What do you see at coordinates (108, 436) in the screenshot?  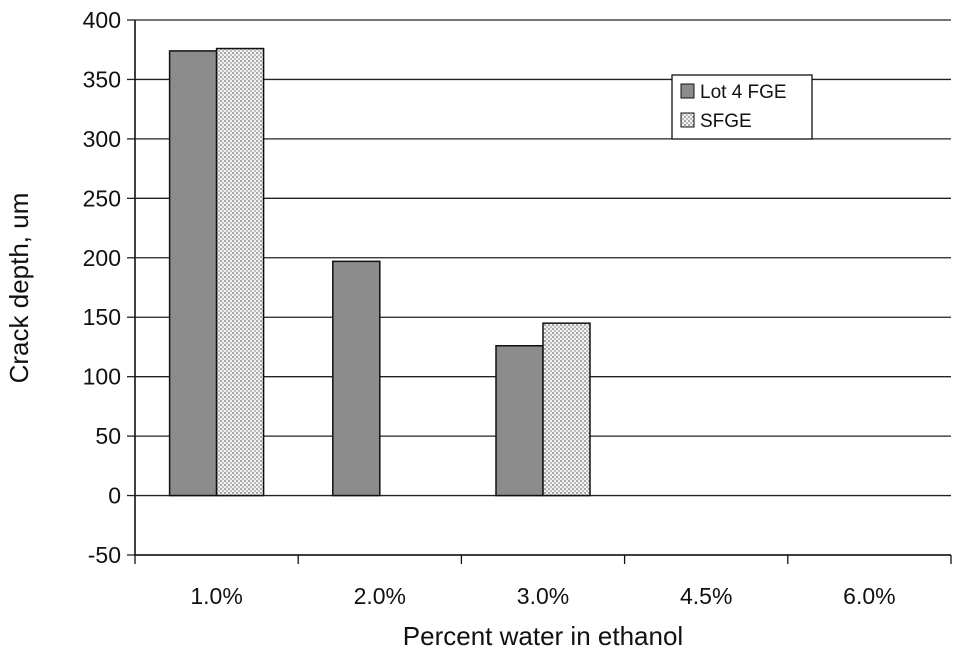 I see `y-tick-label-2: 50` at bounding box center [108, 436].